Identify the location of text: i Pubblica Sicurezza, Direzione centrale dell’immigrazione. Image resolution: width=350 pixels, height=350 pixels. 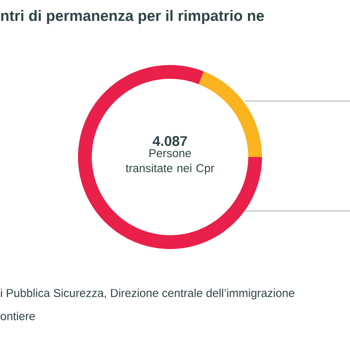
(147, 294).